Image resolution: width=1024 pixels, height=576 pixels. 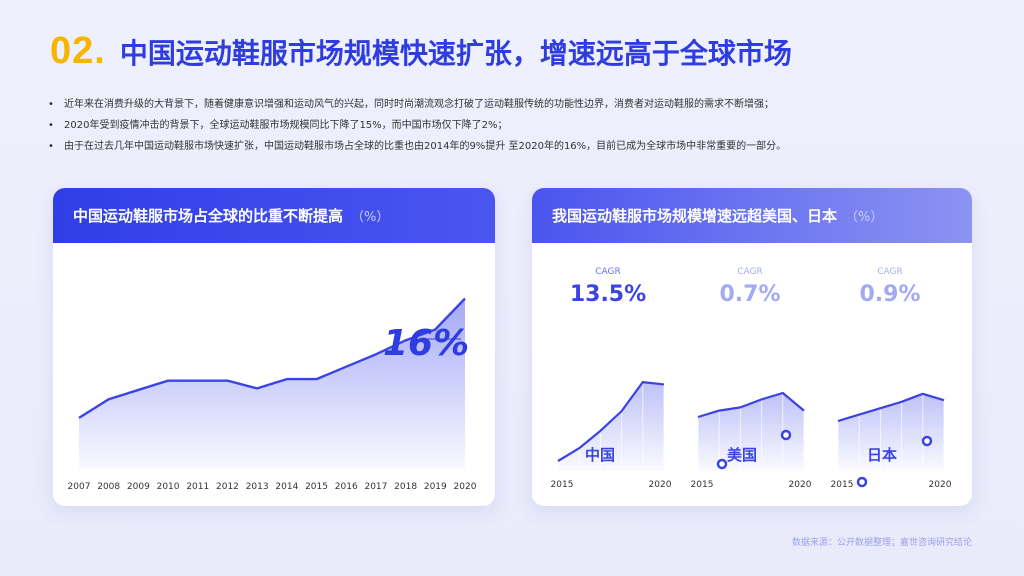 I want to click on x-tick-label: 2012, so click(x=227, y=487).